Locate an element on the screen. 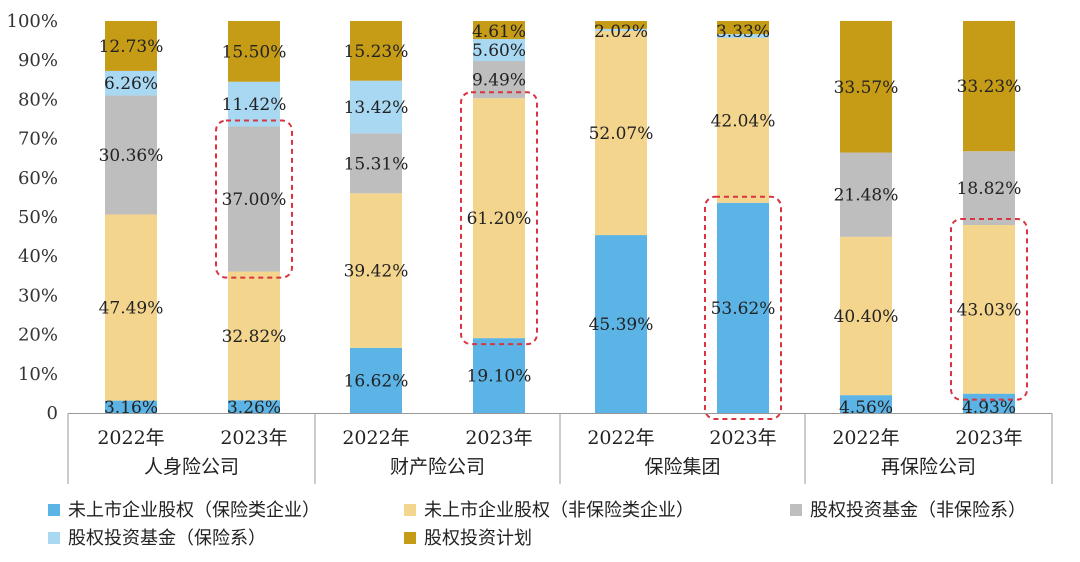  data-label: 6.26% is located at coordinates (131, 84).